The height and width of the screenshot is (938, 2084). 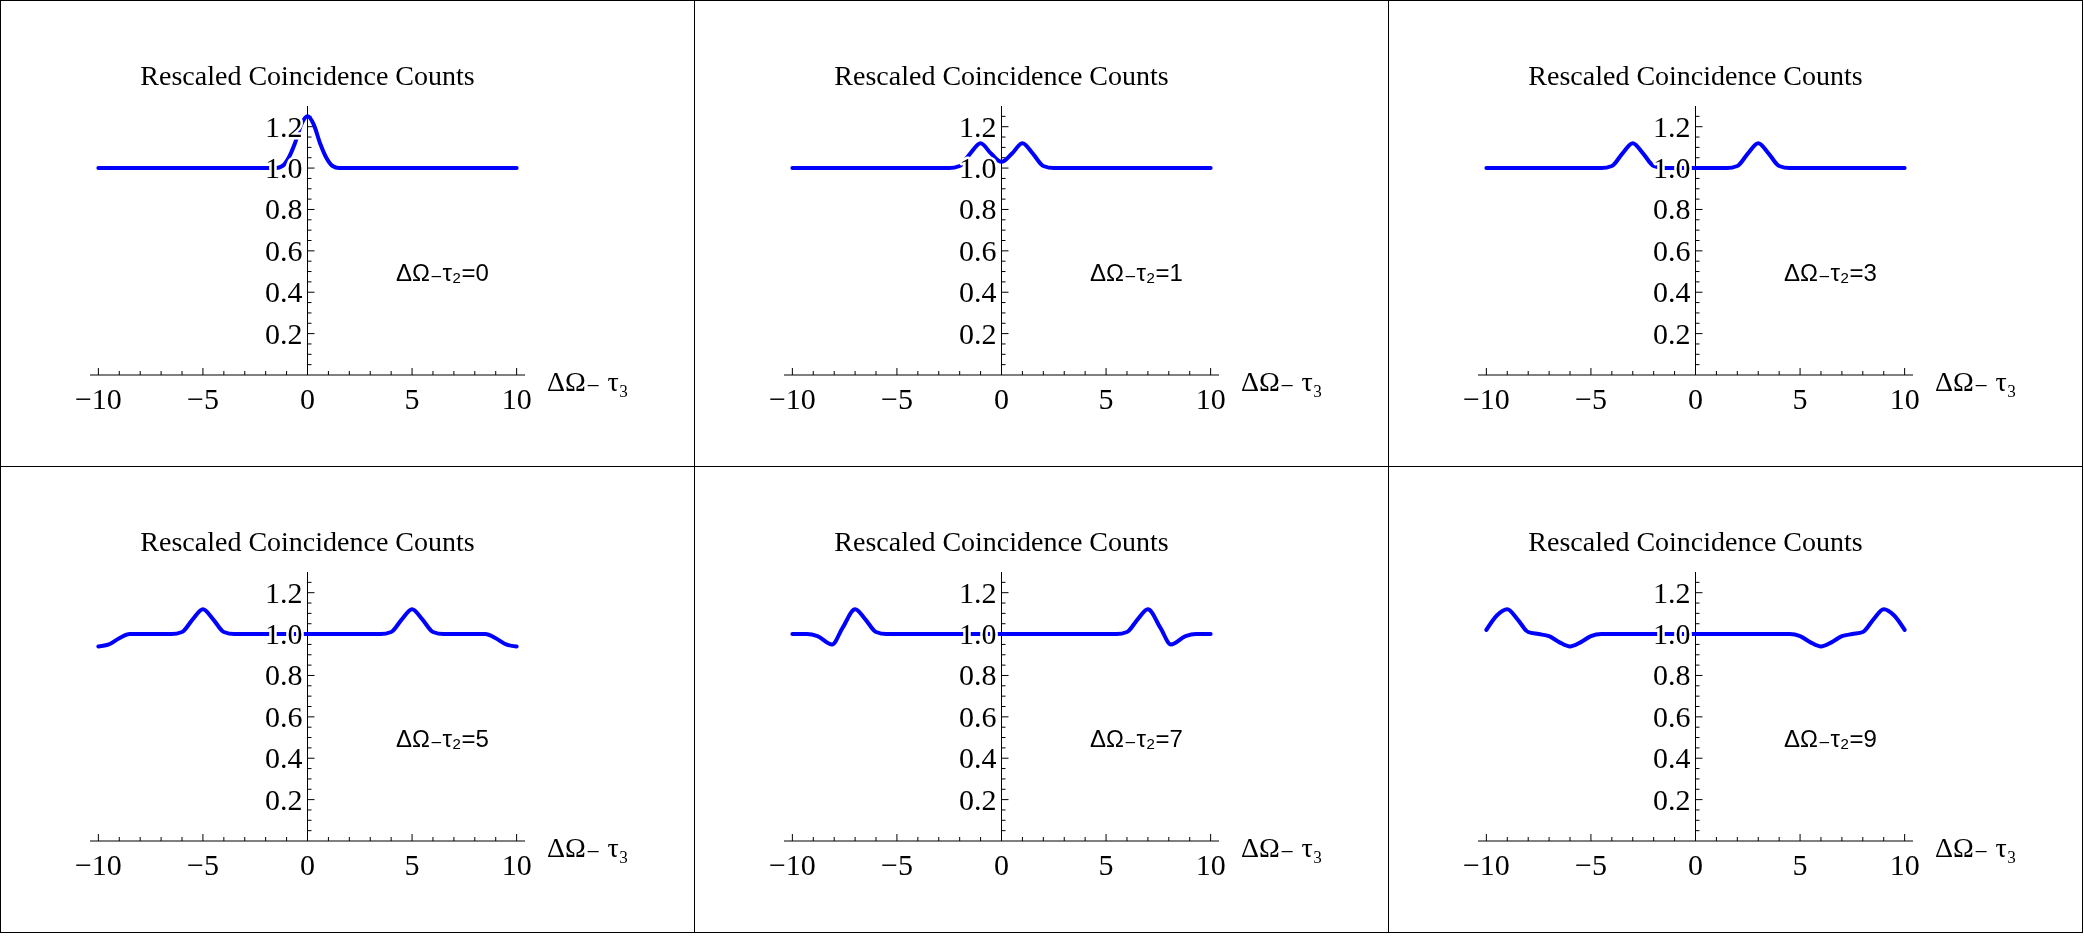 What do you see at coordinates (1830, 272) in the screenshot?
I see `annotation: ΔΩ₋τ₂=3` at bounding box center [1830, 272].